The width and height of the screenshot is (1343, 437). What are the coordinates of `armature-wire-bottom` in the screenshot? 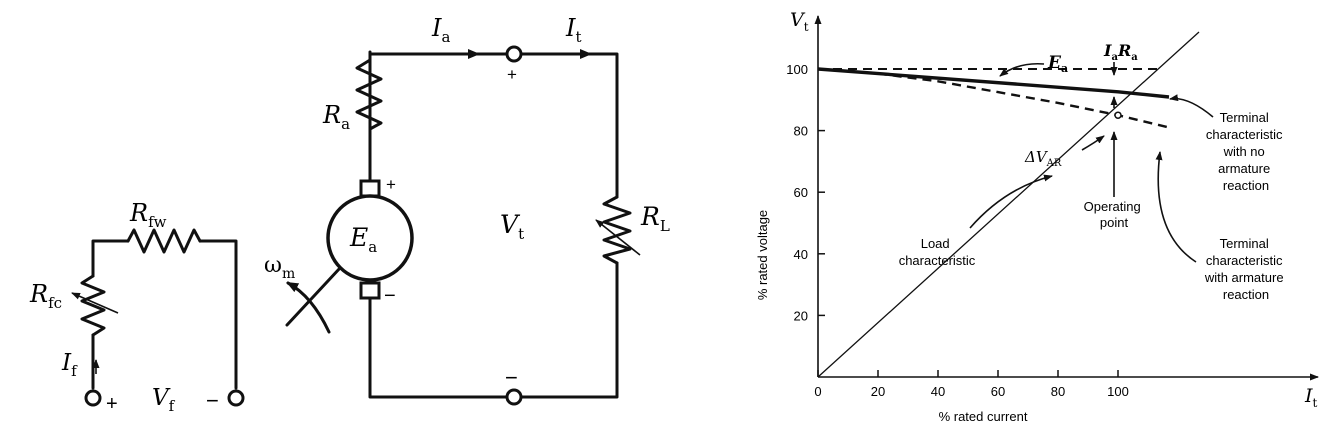 It's located at (438, 347).